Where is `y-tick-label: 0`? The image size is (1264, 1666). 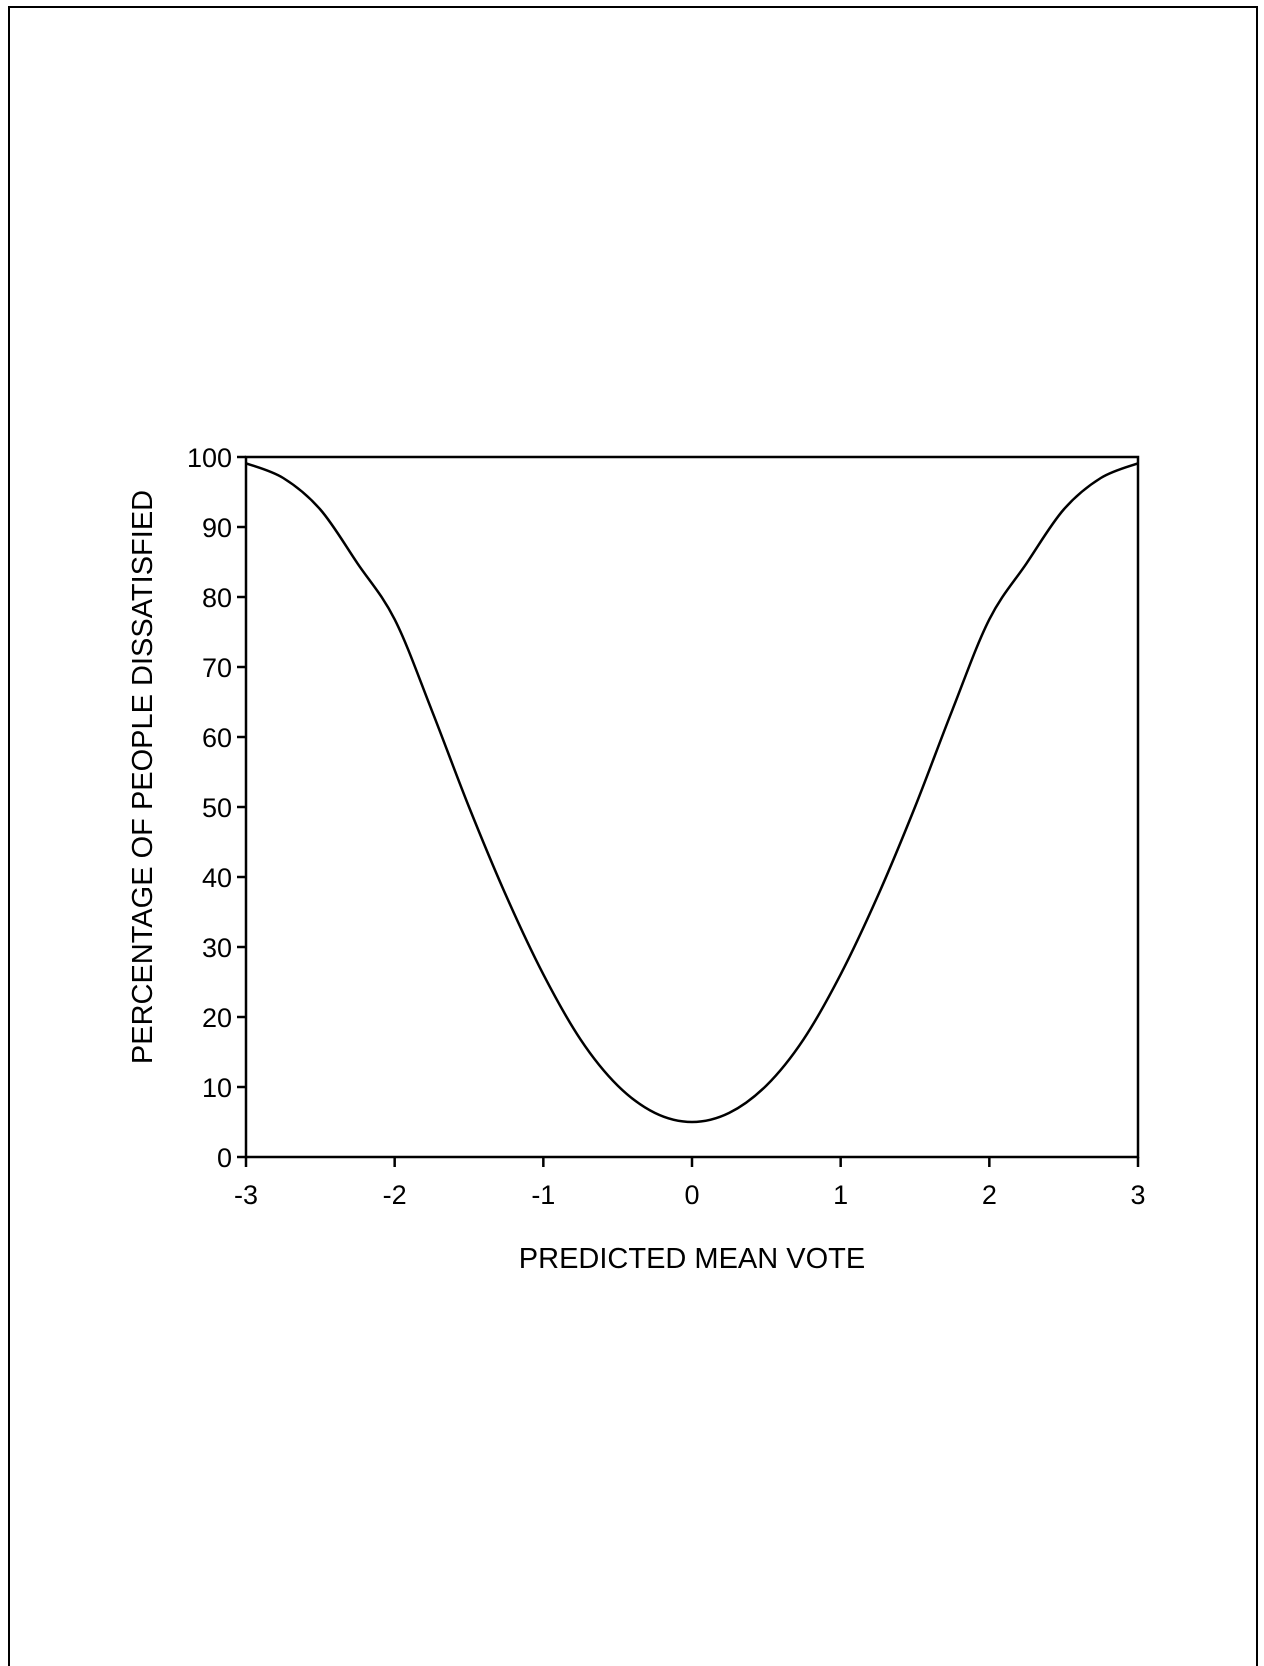 y-tick-label: 0 is located at coordinates (224, 1158).